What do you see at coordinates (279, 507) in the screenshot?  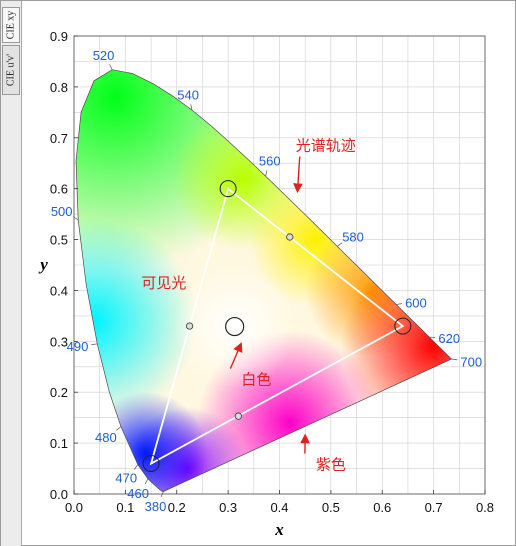 I see `x-tick-label: 0.4` at bounding box center [279, 507].